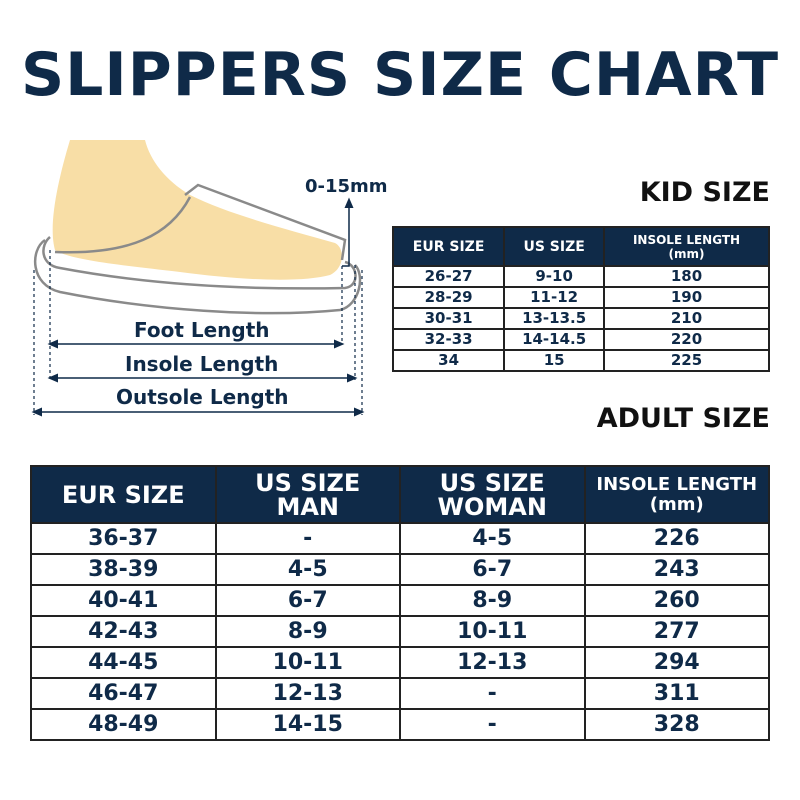 This screenshot has height=800, width=800. Describe the element at coordinates (202, 364) in the screenshot. I see `insole-length-label: Insole Length` at that location.